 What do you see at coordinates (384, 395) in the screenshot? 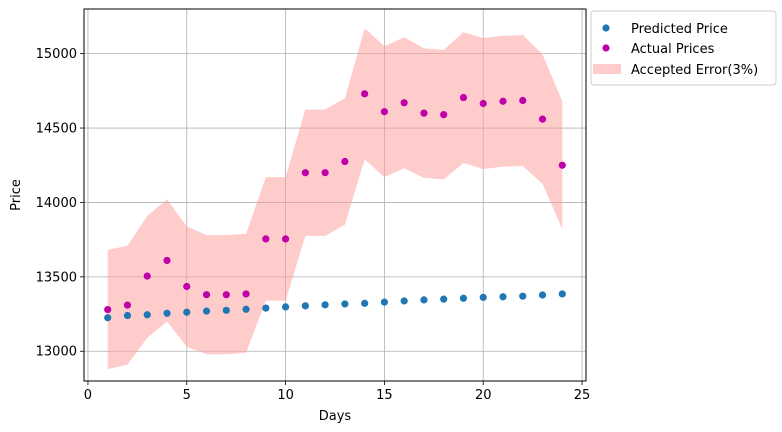
I see `x-tick-label: 15` at bounding box center [384, 395].